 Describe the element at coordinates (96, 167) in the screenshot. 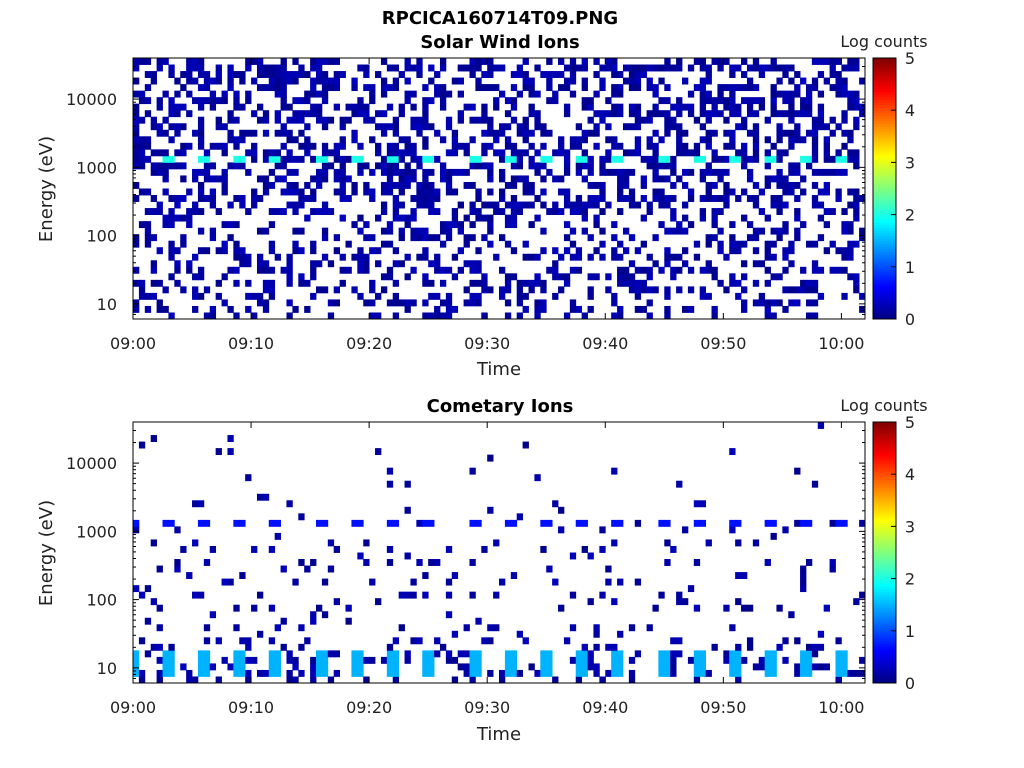

I see `y-tick-label: 1000` at that location.